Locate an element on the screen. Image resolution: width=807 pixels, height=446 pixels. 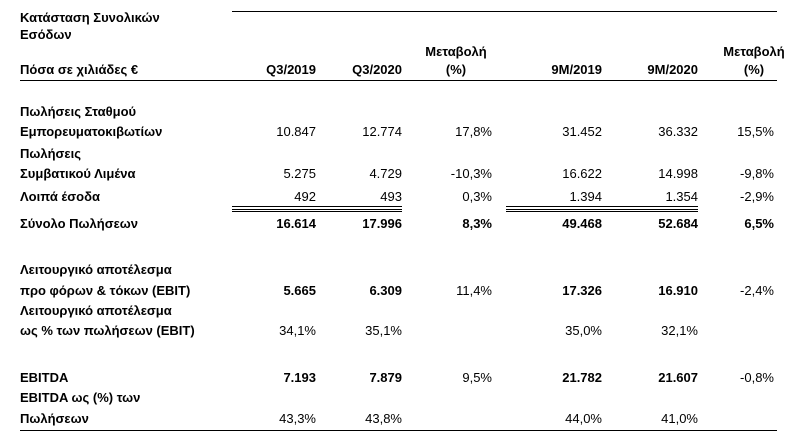
table-title-line3: Πόσα σε χιλιάδες € is located at coordinates (79, 69).